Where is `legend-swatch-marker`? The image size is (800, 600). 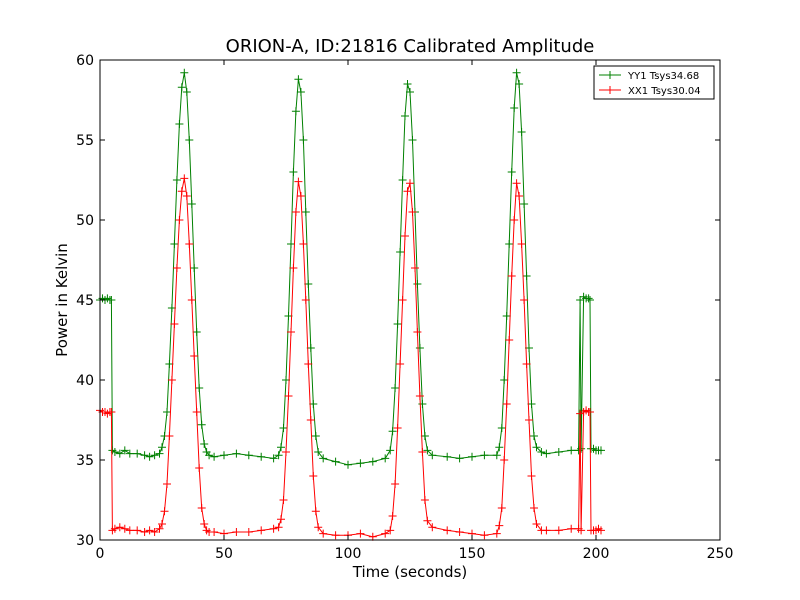
legend-swatch-marker is located at coordinates (610, 90).